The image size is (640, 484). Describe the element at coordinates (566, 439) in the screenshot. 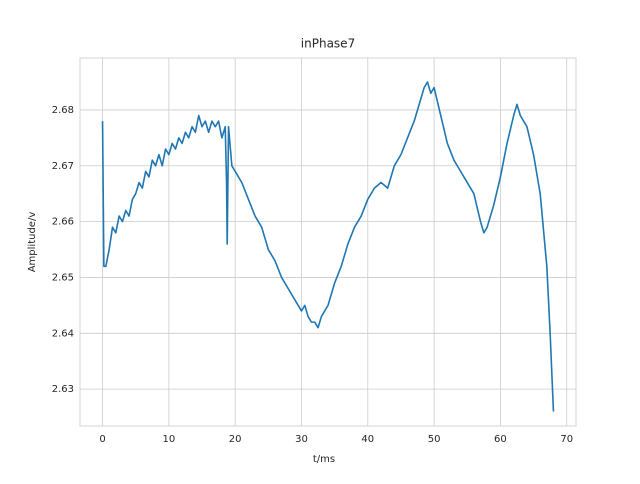

I see `x-tick-label: 70` at that location.